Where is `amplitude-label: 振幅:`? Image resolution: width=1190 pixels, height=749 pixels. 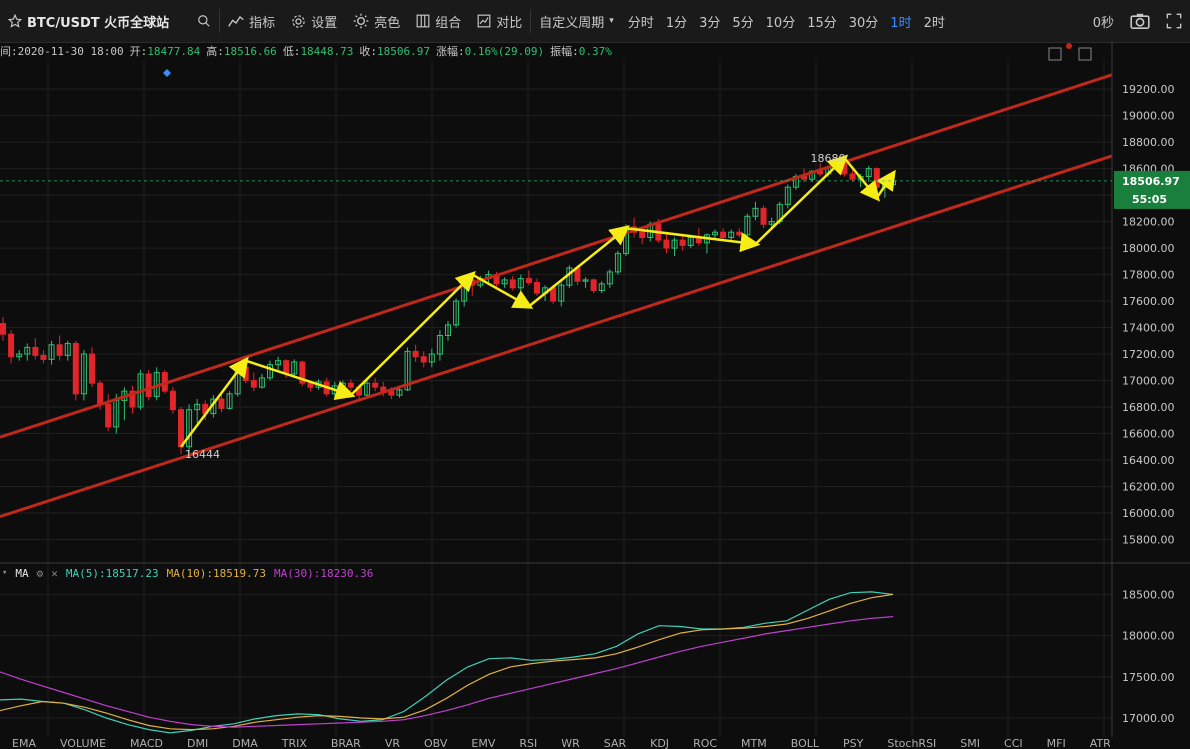 amplitude-label: 振幅: is located at coordinates (564, 51).